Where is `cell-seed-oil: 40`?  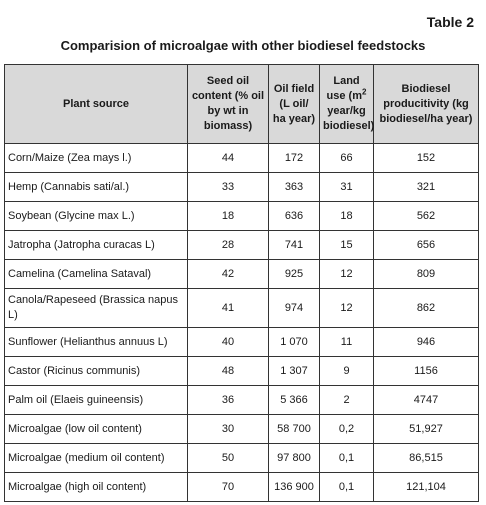 cell-seed-oil: 40 is located at coordinates (228, 342).